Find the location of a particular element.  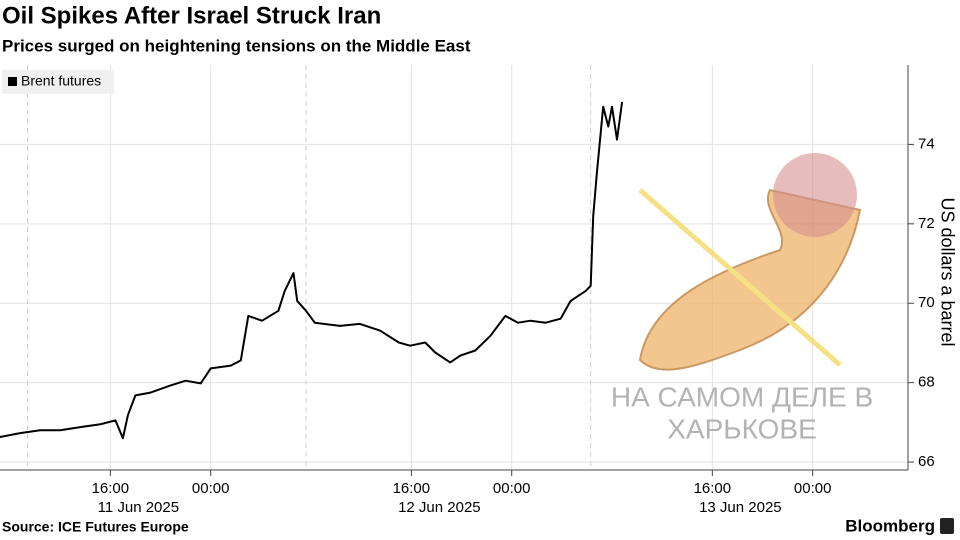

watermark: НА САМОМ ДЕЛЕ В ХАРЬКОВЕ is located at coordinates (742, 298).